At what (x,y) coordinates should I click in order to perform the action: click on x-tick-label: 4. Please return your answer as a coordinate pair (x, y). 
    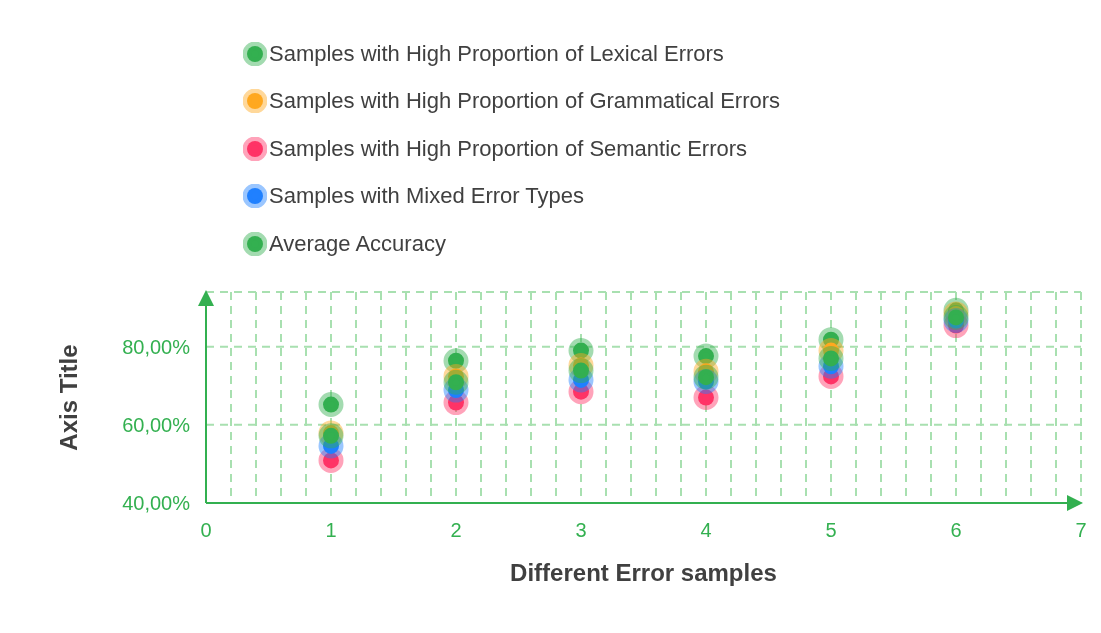
    Looking at the image, I should click on (706, 530).